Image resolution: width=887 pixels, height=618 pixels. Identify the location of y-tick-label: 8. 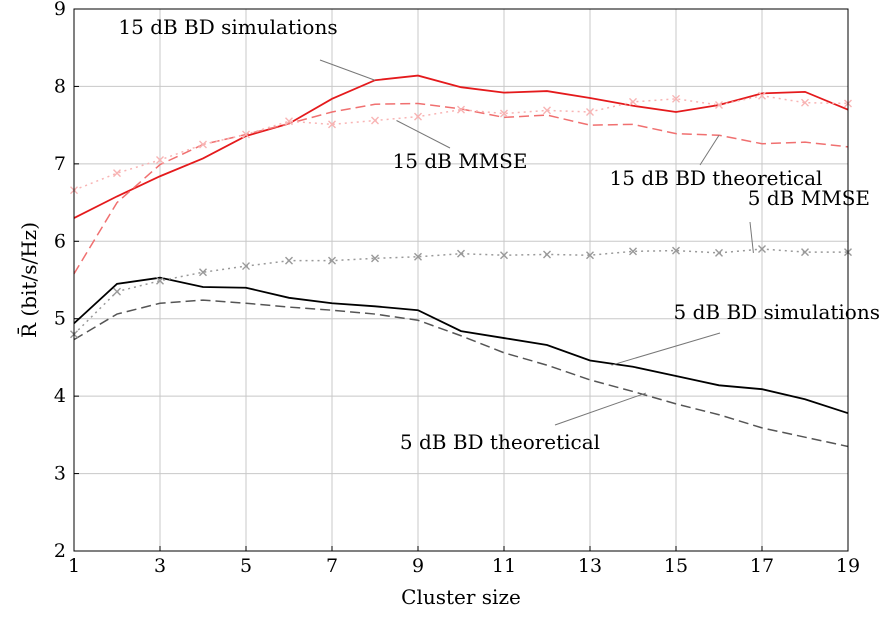
(60, 86).